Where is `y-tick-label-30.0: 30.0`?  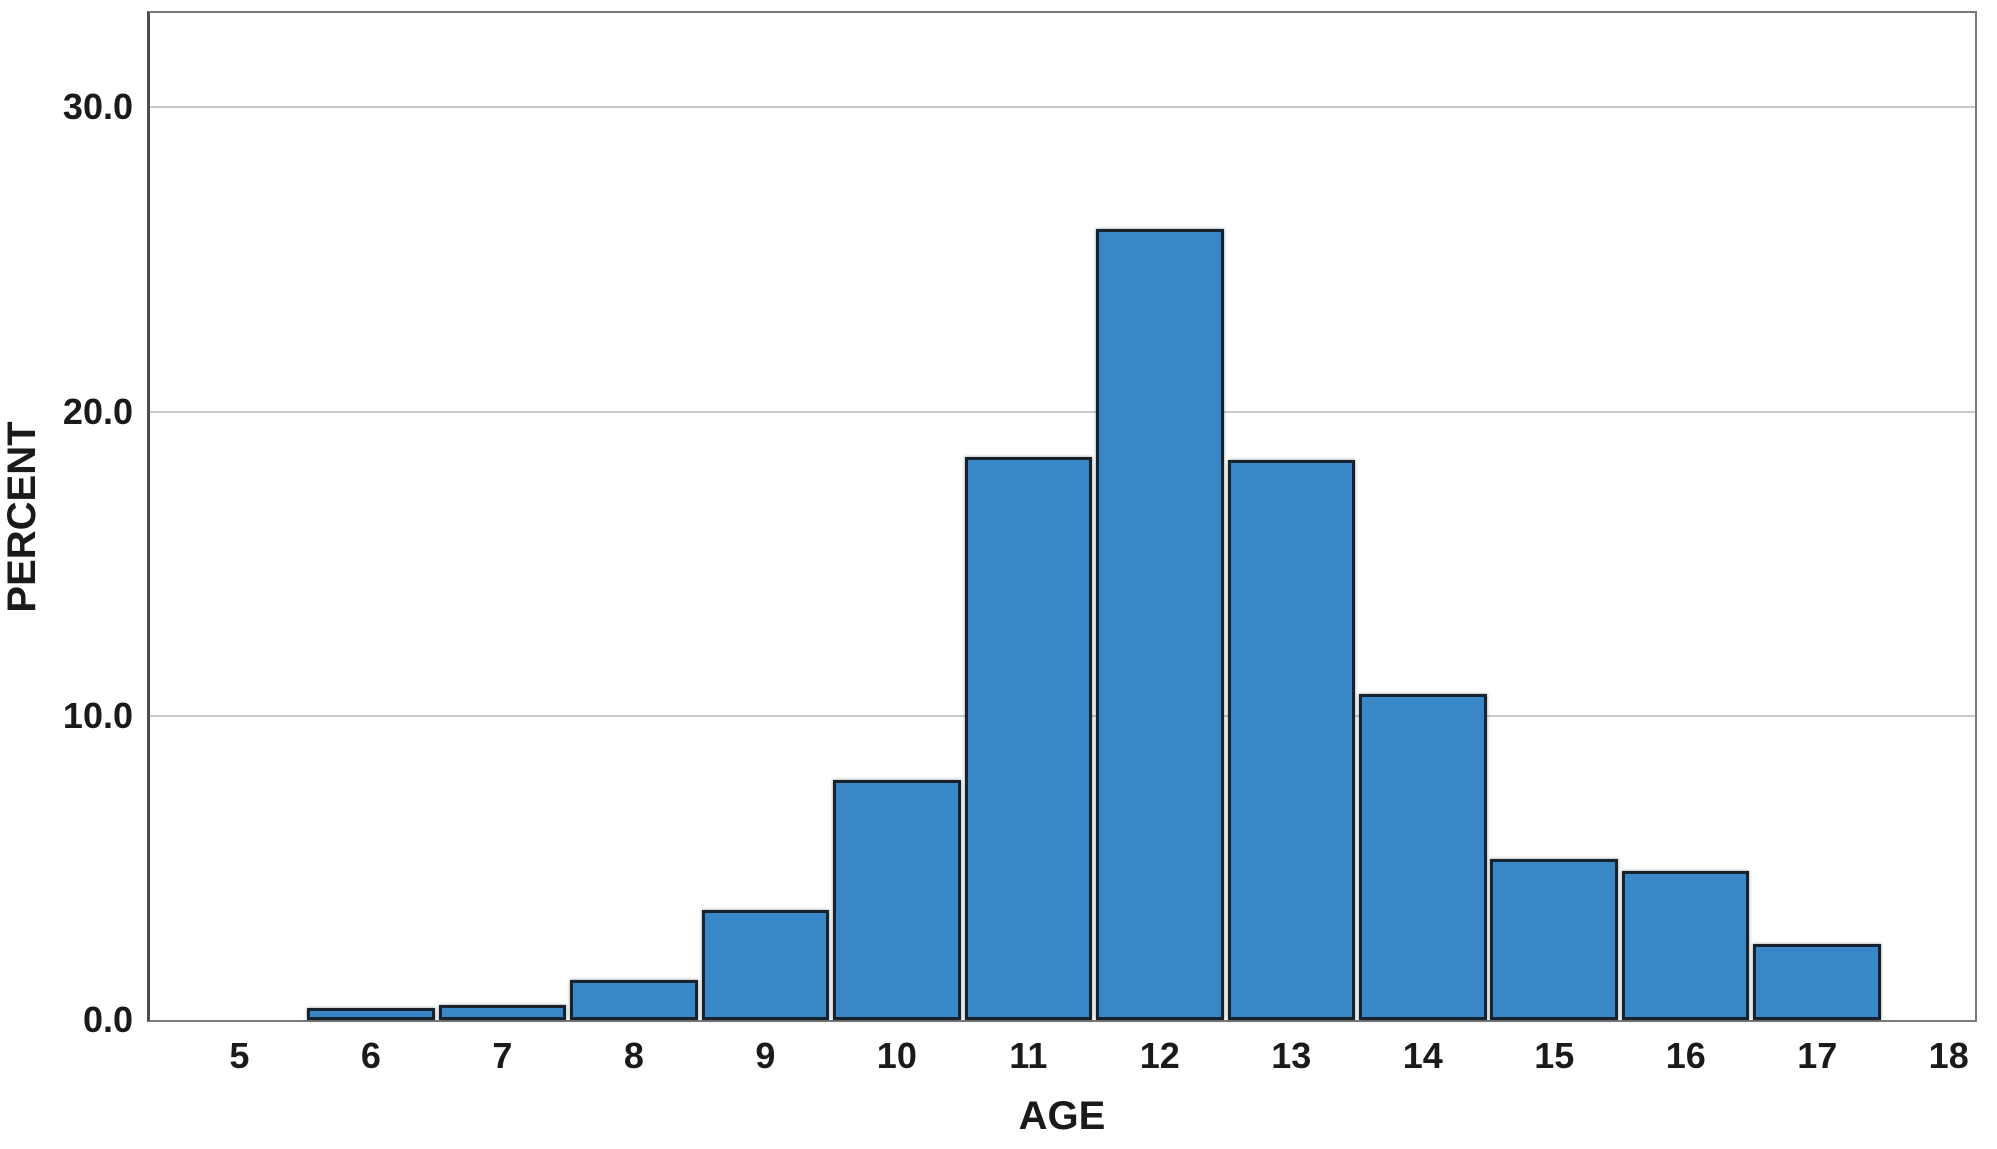
y-tick-label-30.0: 30.0 is located at coordinates (97, 107).